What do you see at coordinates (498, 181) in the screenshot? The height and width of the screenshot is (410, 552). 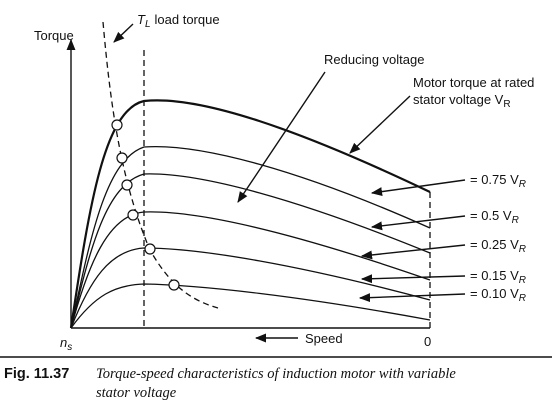 I see `label-0.75: = 0.75 VR` at bounding box center [498, 181].